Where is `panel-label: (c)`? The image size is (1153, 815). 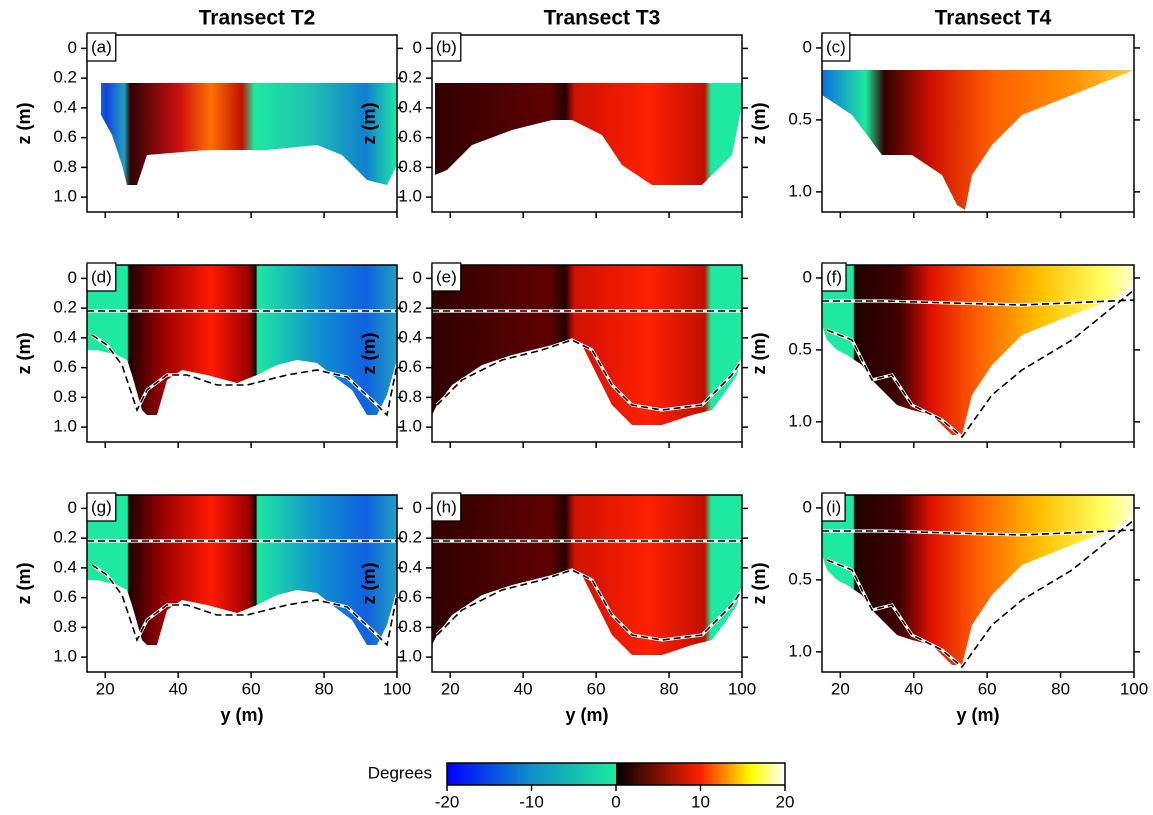
panel-label: (c) is located at coordinates (836, 46).